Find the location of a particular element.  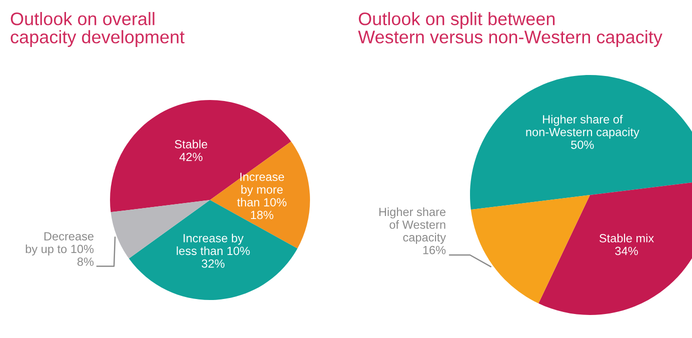

slice-label: Higher share of Western capacity is located at coordinates (412, 225).